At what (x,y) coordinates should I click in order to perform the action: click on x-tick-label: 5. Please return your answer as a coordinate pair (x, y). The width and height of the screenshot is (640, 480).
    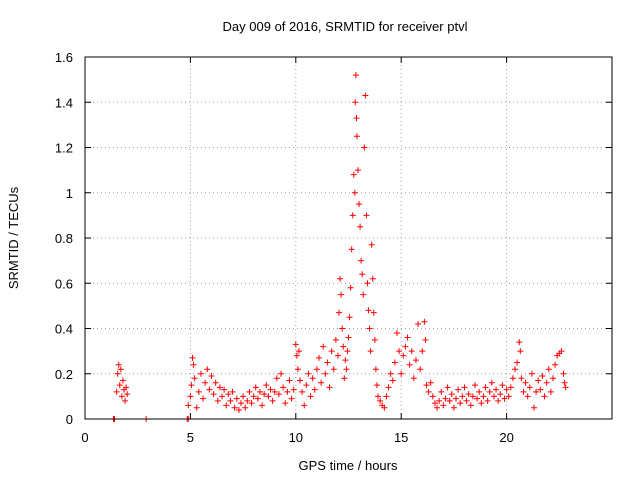
    Looking at the image, I should click on (190, 437).